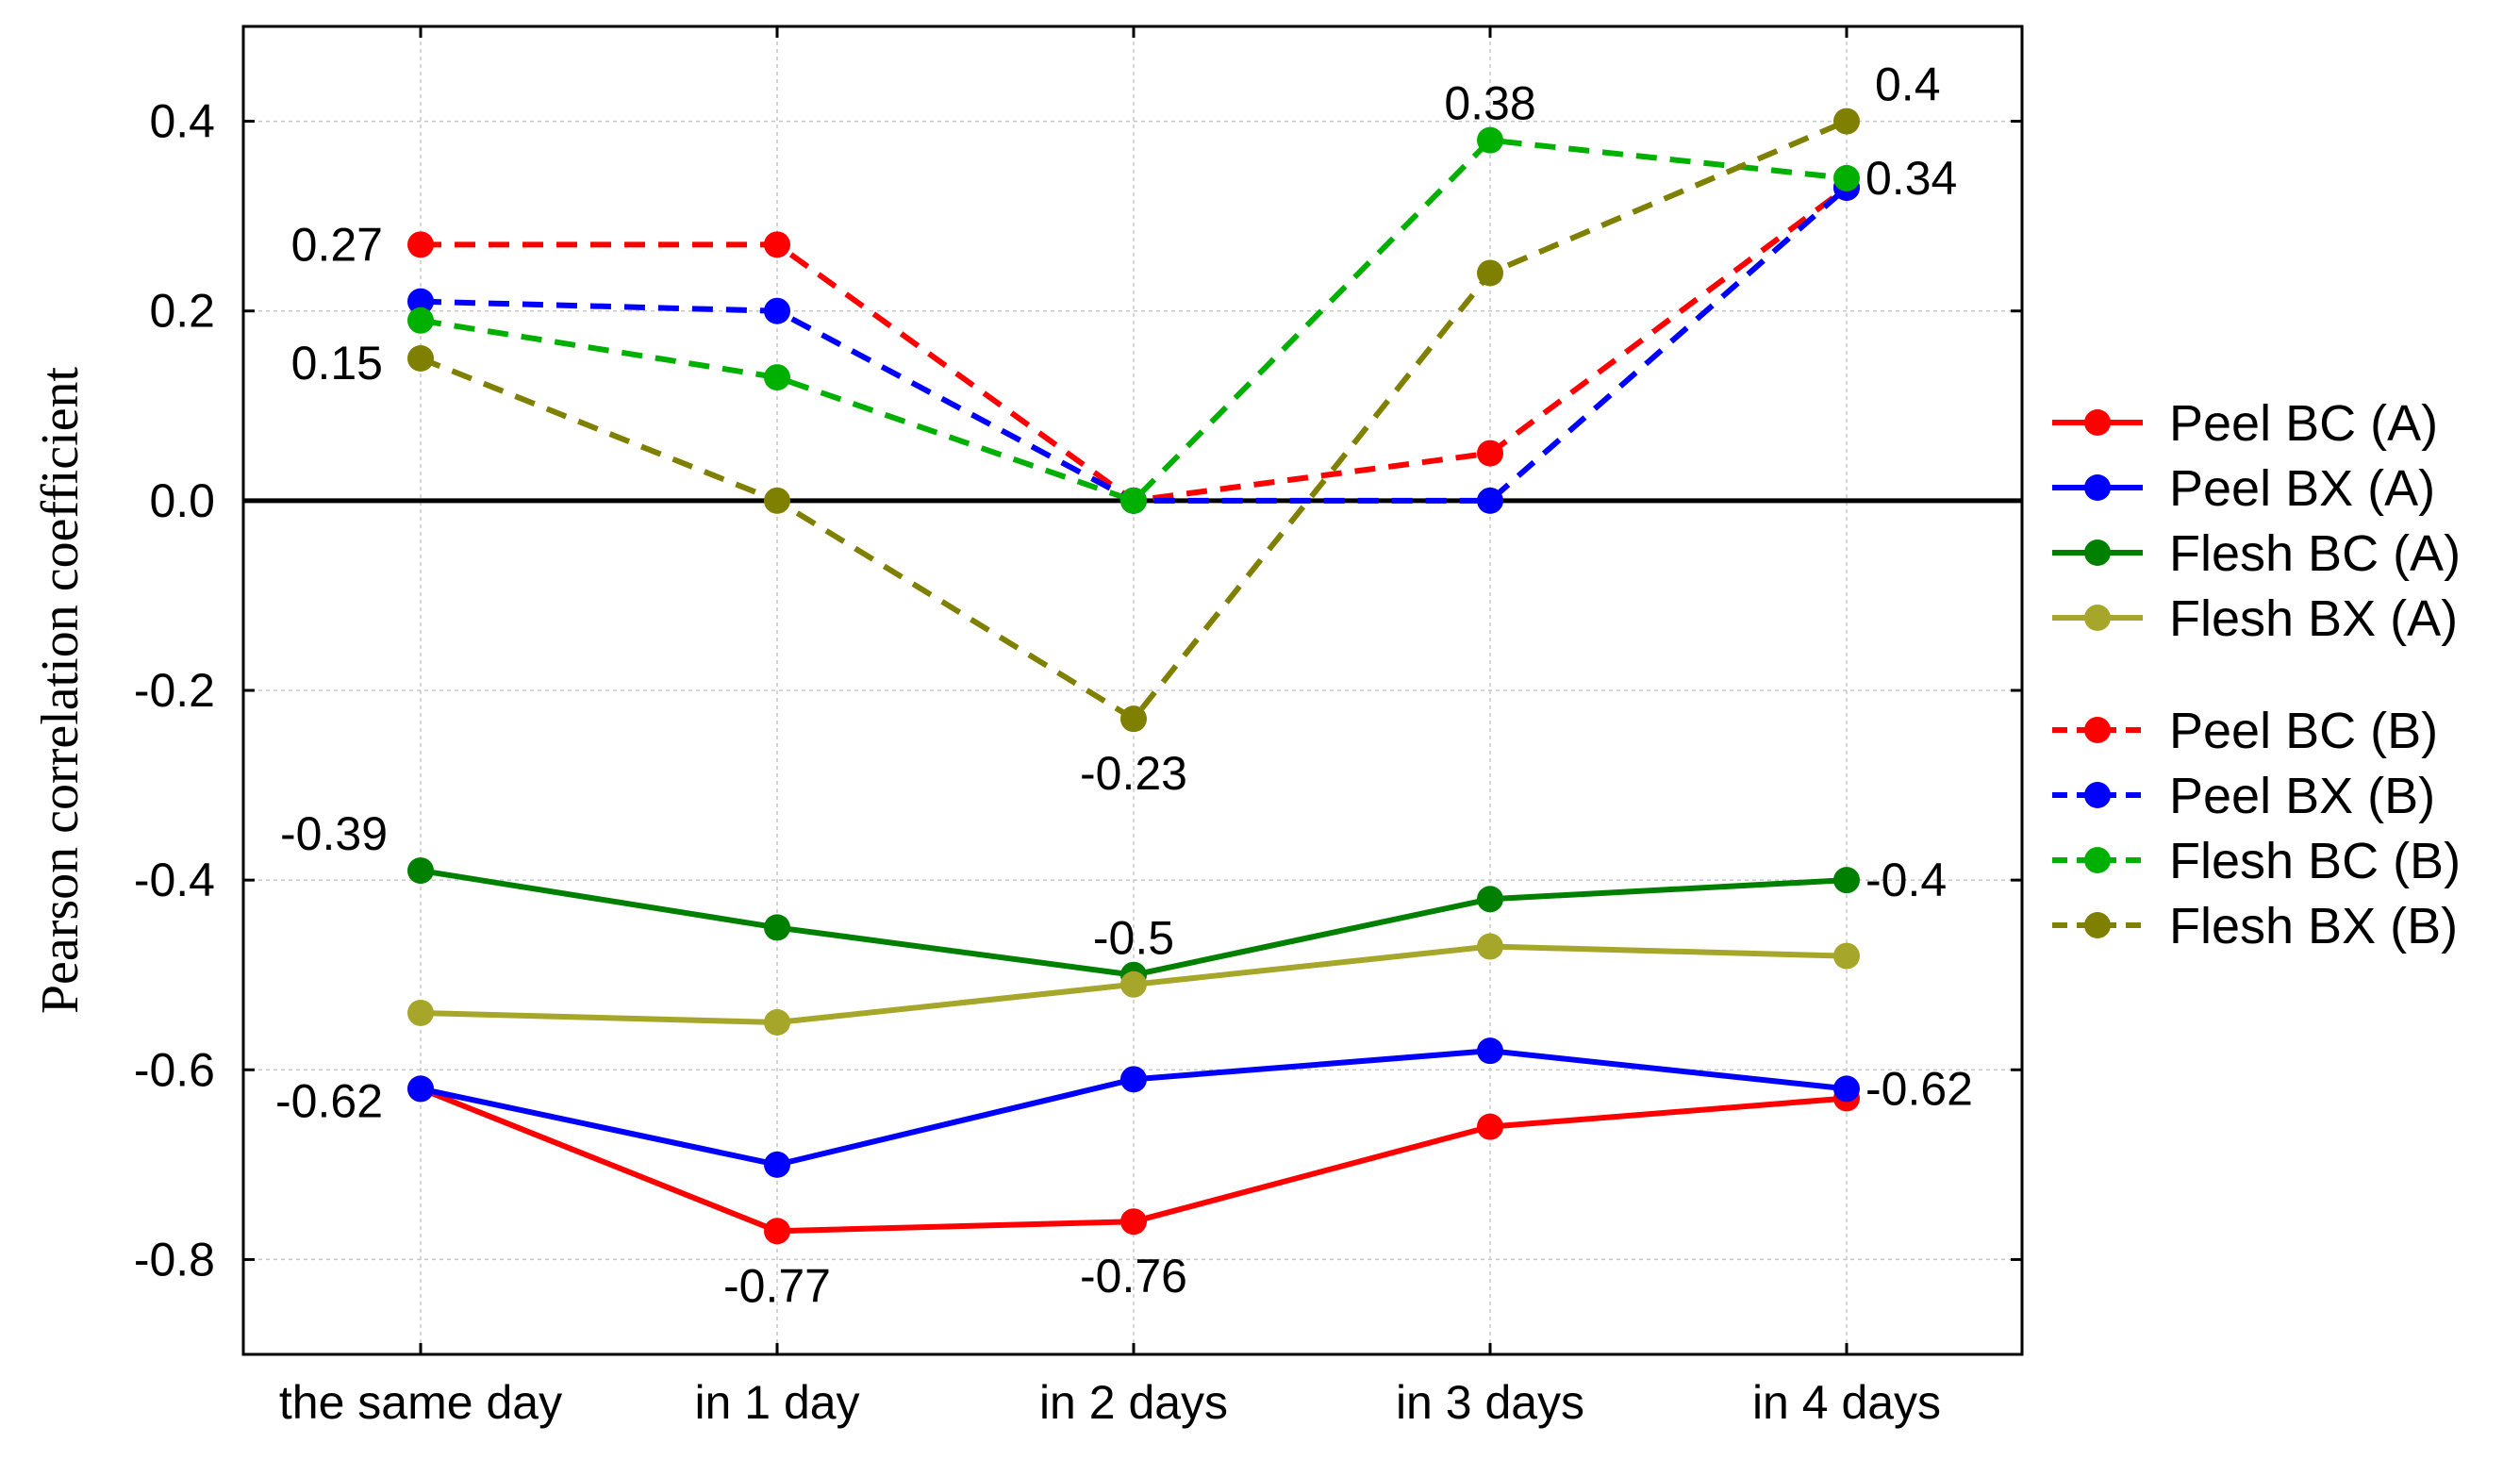  What do you see at coordinates (2315, 553) in the screenshot?
I see `legend-label: Flesh BC (A)` at bounding box center [2315, 553].